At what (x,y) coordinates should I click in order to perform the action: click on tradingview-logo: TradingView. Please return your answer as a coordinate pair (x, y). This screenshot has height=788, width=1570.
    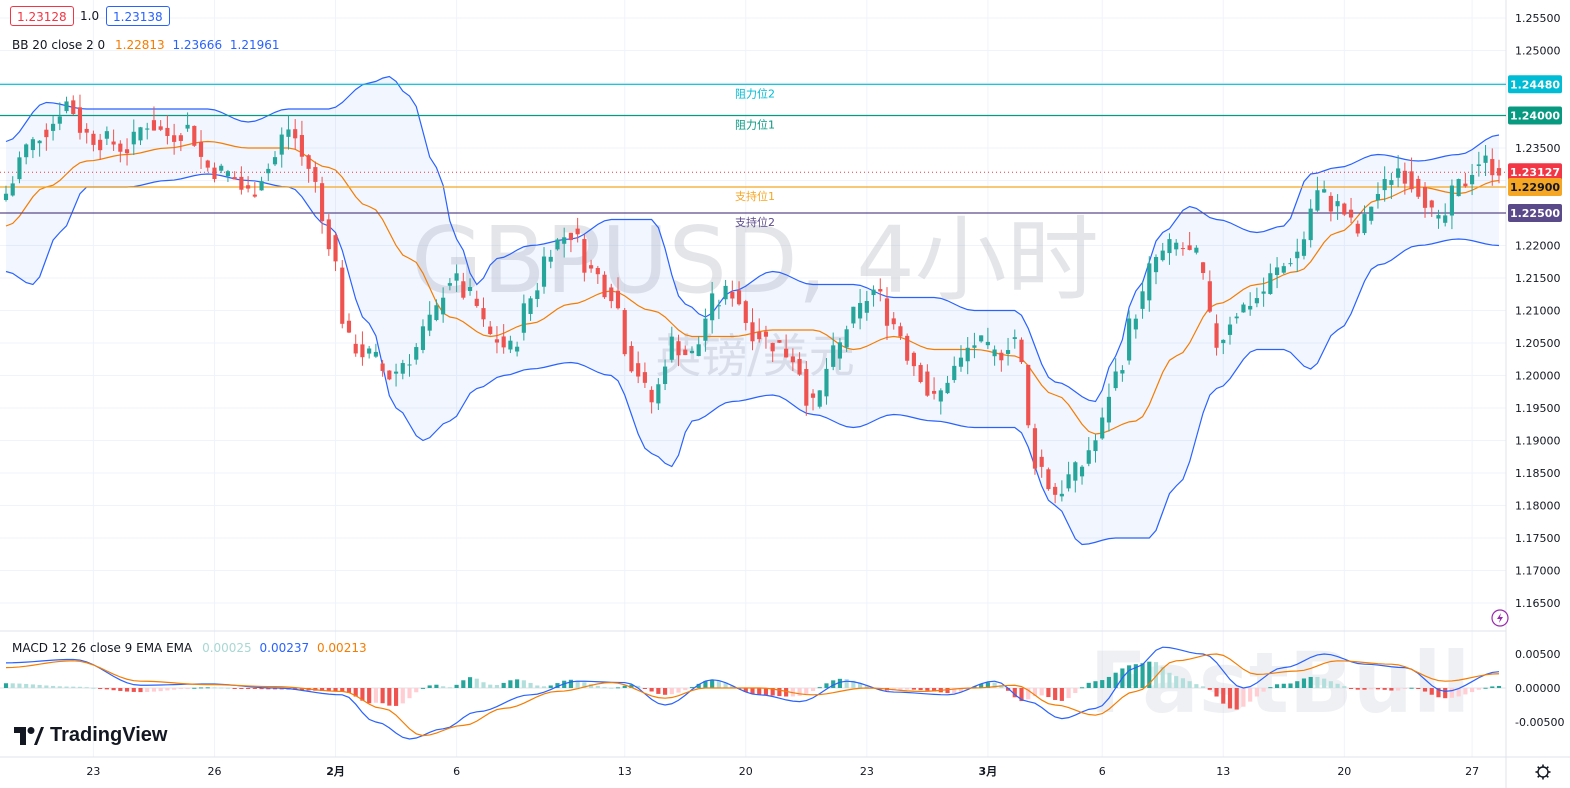
    Looking at the image, I should click on (90, 735).